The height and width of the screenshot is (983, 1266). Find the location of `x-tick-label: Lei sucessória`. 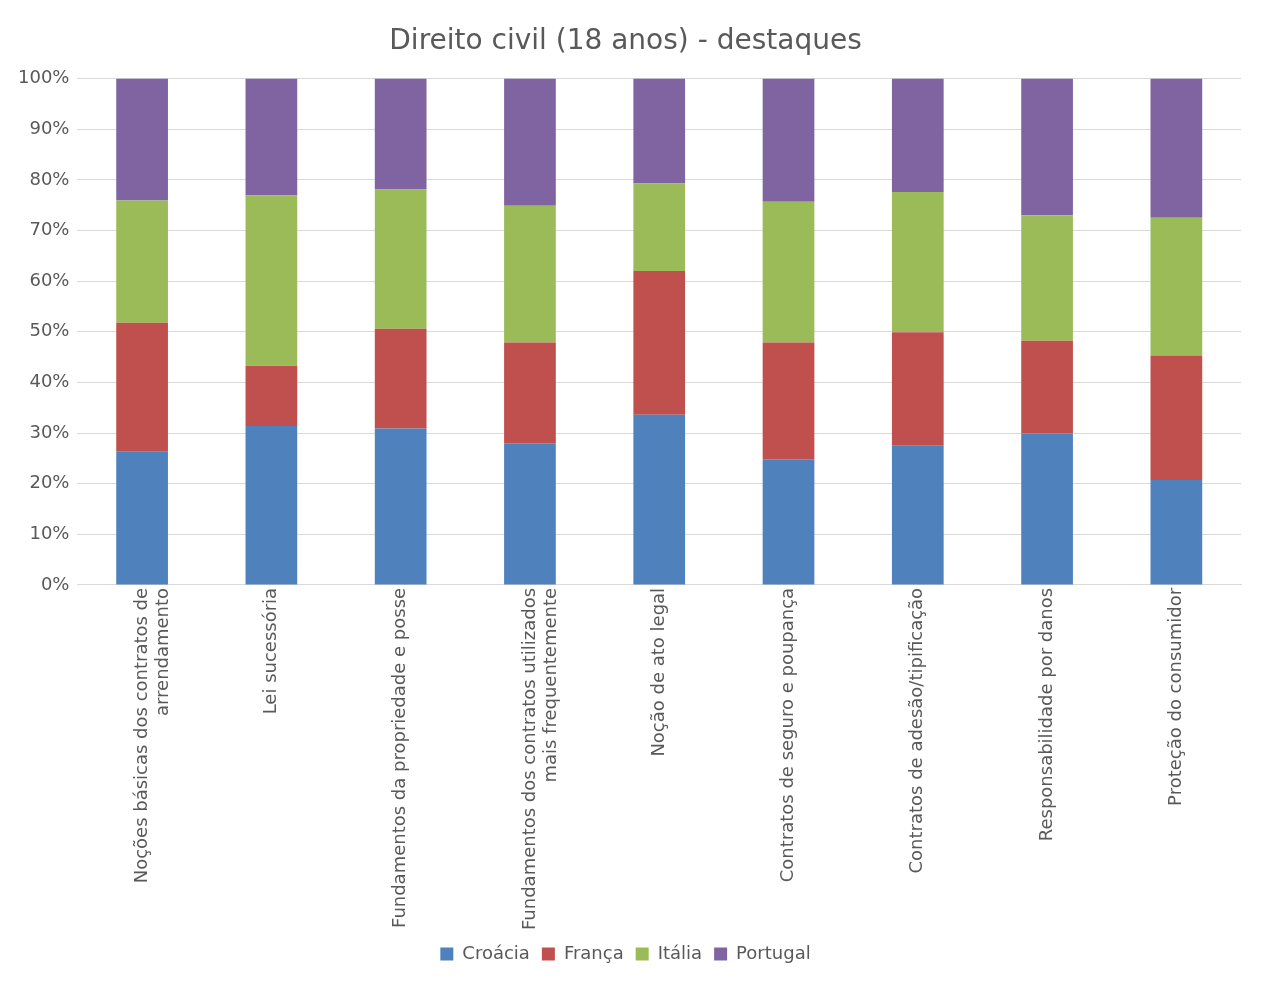

x-tick-label: Lei sucessória is located at coordinates (270, 651).